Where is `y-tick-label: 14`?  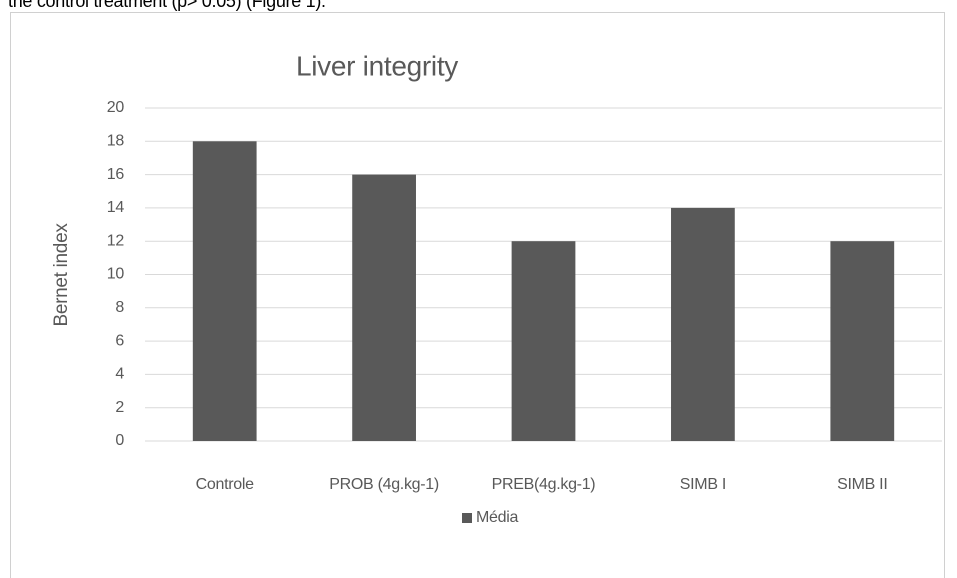
y-tick-label: 14 is located at coordinates (116, 207).